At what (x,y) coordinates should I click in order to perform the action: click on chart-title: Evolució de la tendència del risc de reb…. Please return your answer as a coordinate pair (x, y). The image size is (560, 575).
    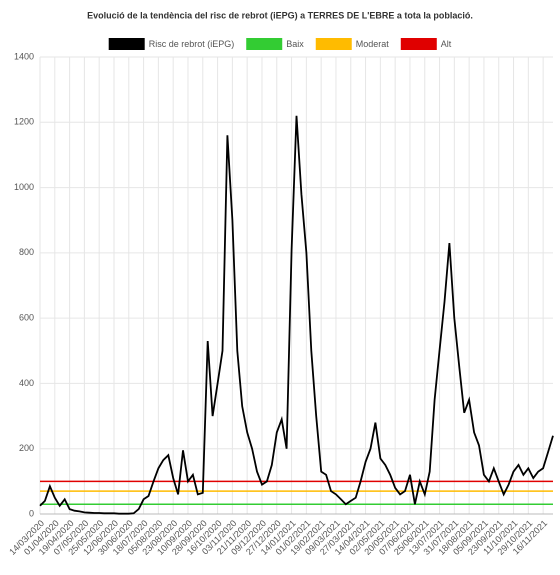
    Looking at the image, I should click on (280, 15).